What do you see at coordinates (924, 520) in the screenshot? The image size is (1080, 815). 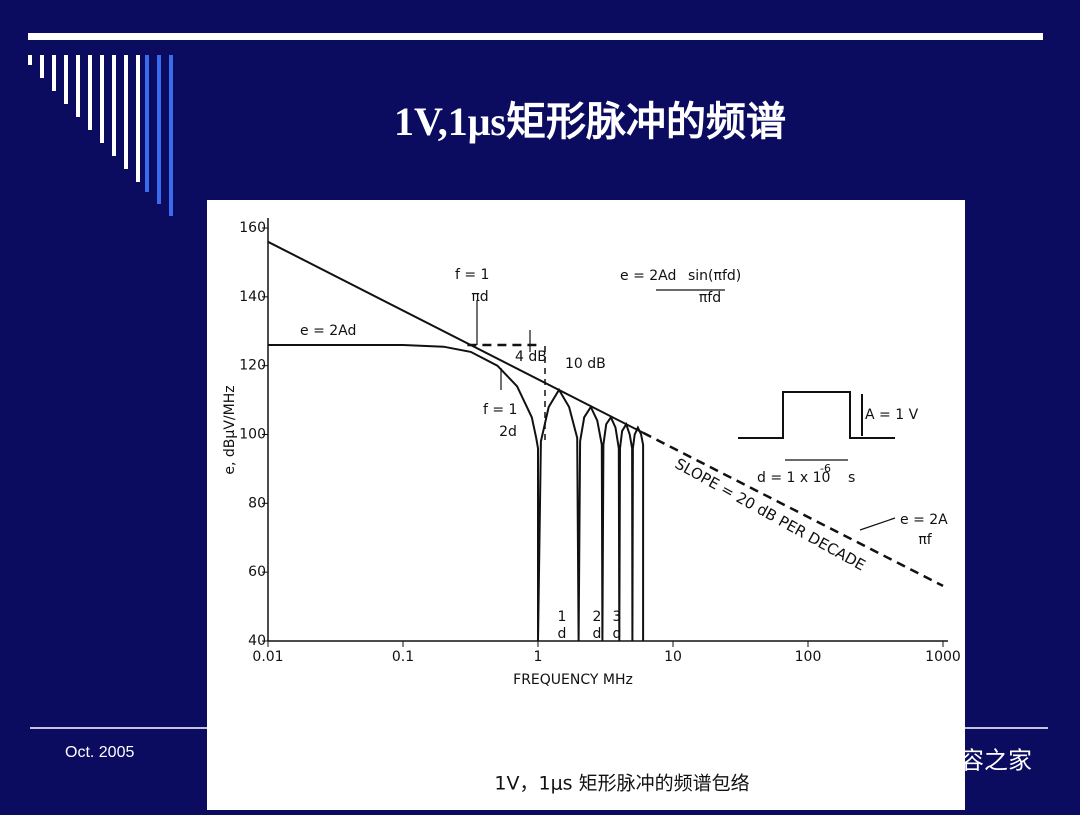 I see `annotation: e = 2A` at bounding box center [924, 520].